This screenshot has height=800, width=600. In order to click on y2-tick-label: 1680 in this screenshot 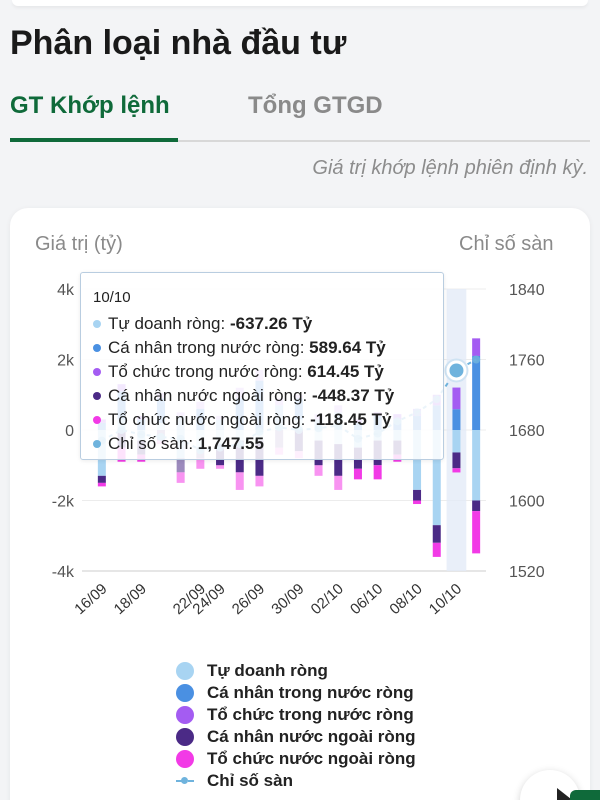, I will do `click(527, 431)`.